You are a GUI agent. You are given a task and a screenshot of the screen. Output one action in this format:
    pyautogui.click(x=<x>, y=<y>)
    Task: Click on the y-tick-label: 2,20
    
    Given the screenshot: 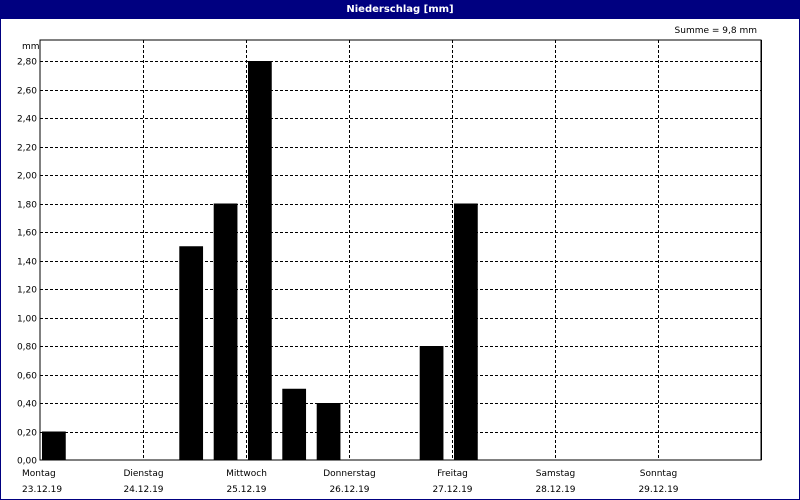 What is the action you would take?
    pyautogui.click(x=27, y=149)
    